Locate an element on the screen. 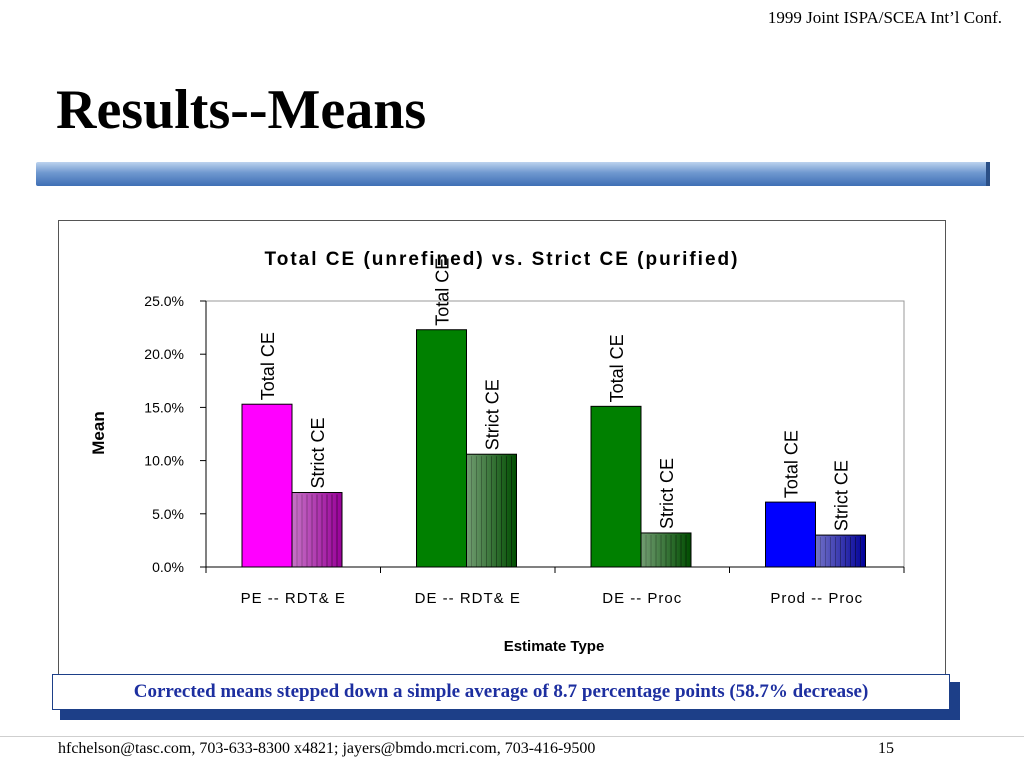 The image size is (1024, 768). x-category-label: DE -- RDT& E is located at coordinates (468, 598).